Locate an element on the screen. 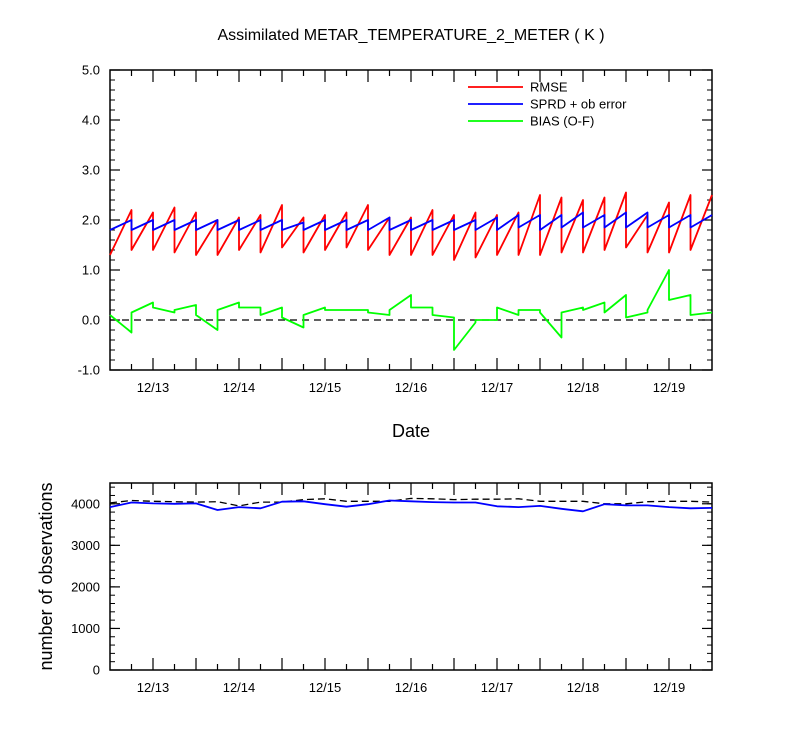 The height and width of the screenshot is (750, 800). y-tick-label: 0.0 is located at coordinates (91, 320).